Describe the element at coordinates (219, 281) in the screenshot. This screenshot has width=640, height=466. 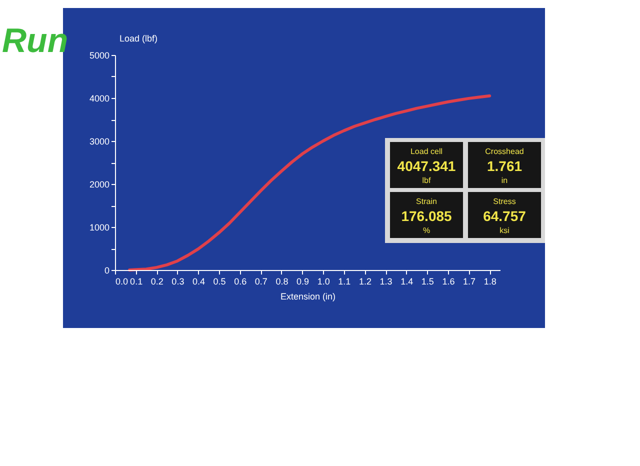
I see `x-tick-label: 0.5` at that location.